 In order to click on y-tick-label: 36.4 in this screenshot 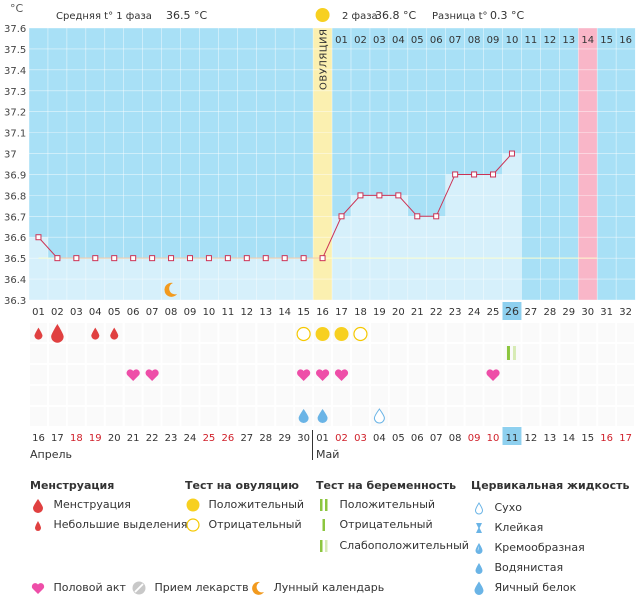, I will do `click(15, 280)`.